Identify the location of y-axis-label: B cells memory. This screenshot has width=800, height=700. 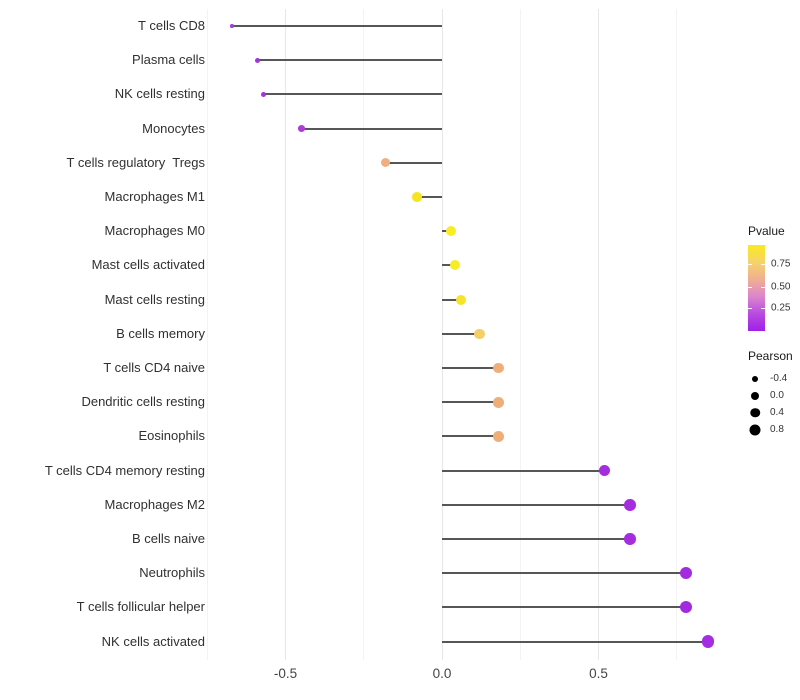
(160, 333).